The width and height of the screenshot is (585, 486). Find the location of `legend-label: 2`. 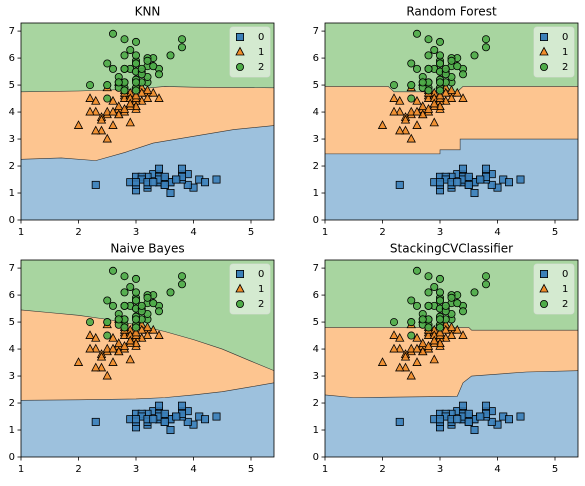

legend-label: 2 is located at coordinates (261, 67).